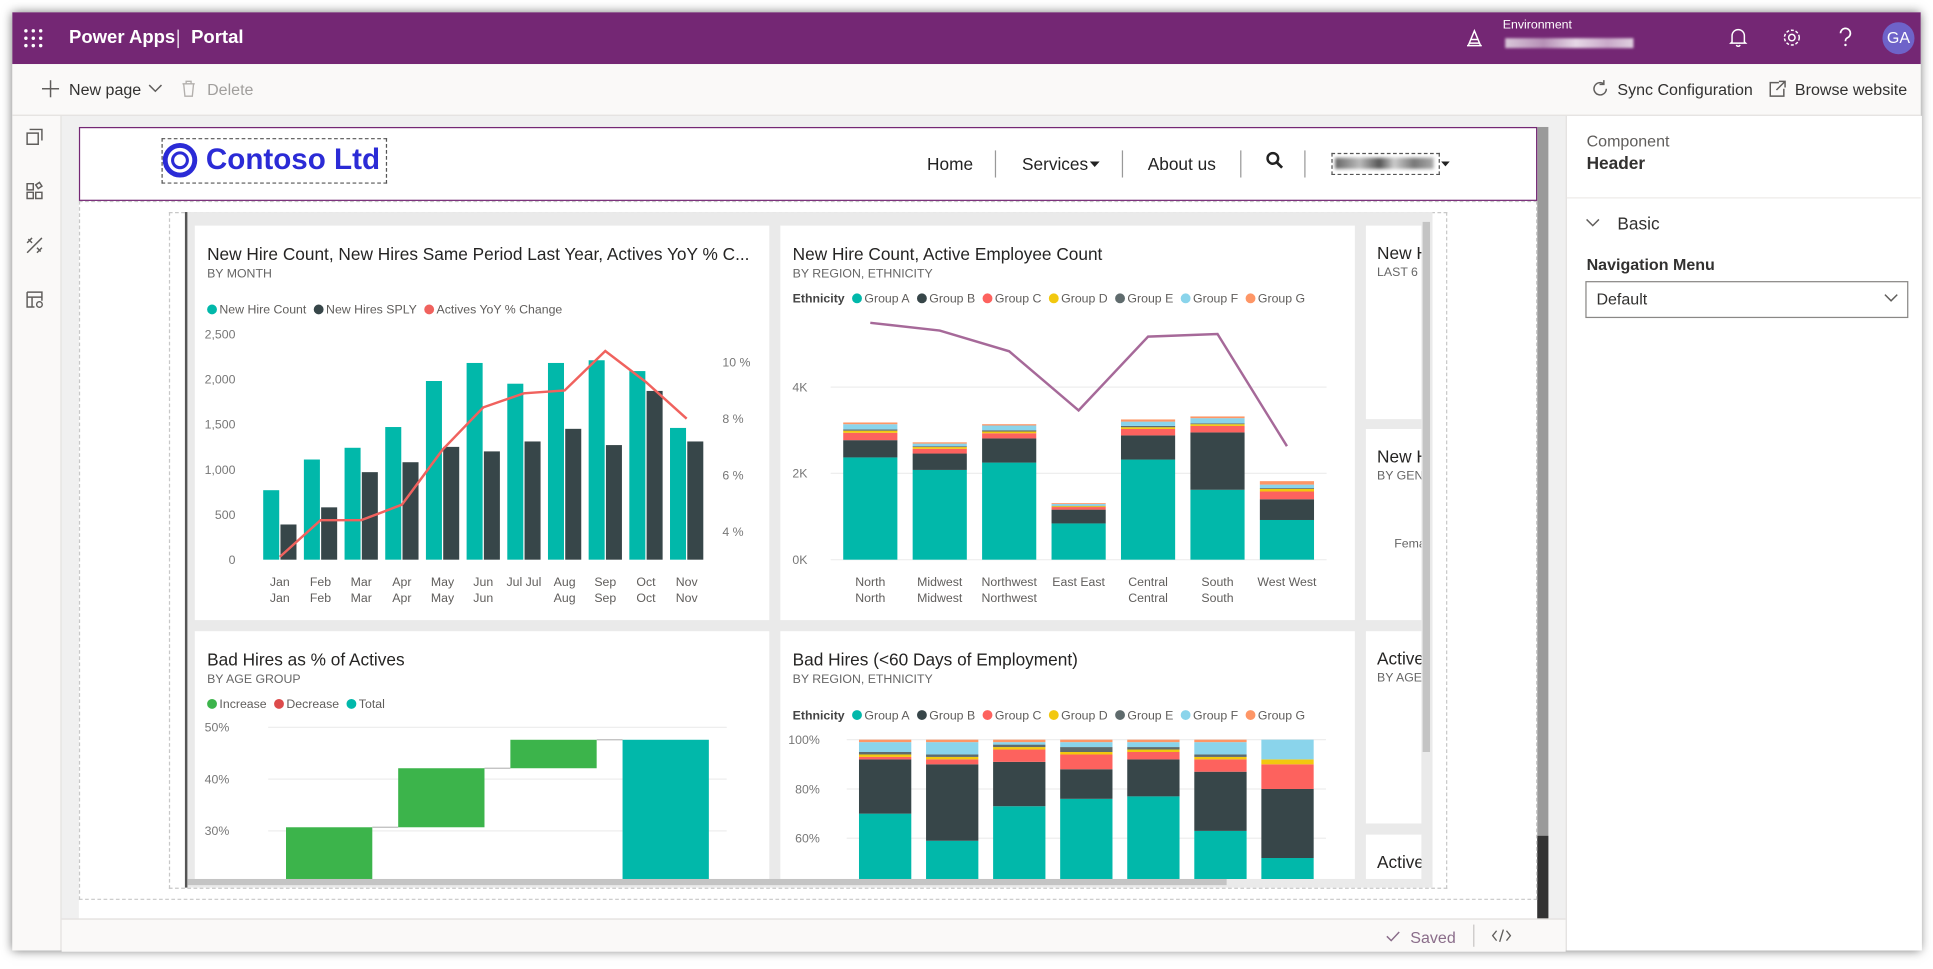 The image size is (1933, 969). What do you see at coordinates (1009, 582) in the screenshot?
I see `x-tick-label: Northwest` at bounding box center [1009, 582].